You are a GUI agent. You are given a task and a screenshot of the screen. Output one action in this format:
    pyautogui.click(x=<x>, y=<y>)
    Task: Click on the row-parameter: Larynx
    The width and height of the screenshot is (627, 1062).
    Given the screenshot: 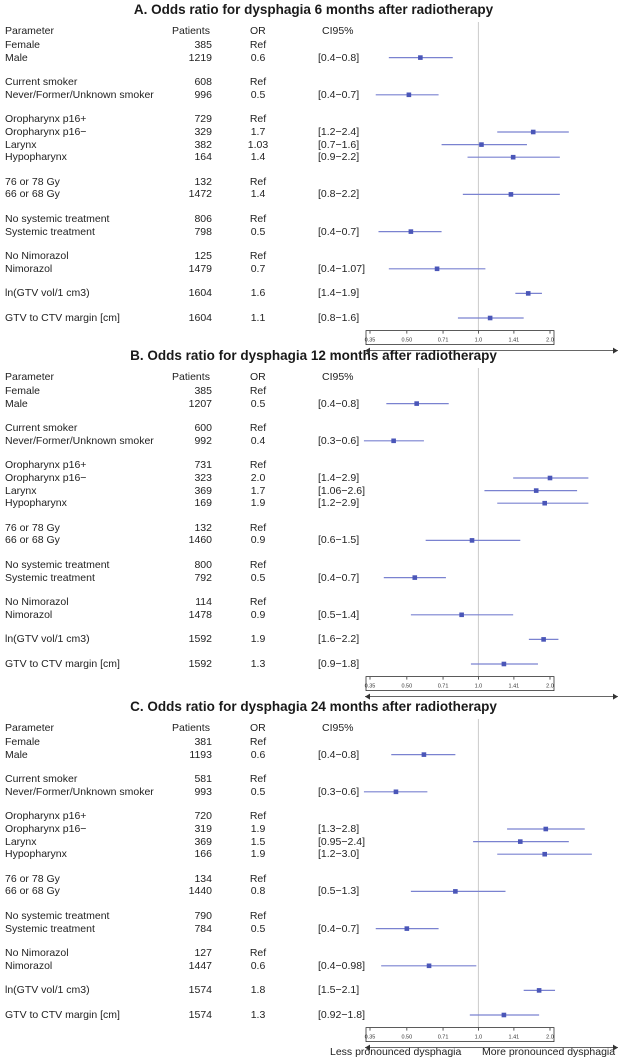 What is the action you would take?
    pyautogui.click(x=21, y=841)
    